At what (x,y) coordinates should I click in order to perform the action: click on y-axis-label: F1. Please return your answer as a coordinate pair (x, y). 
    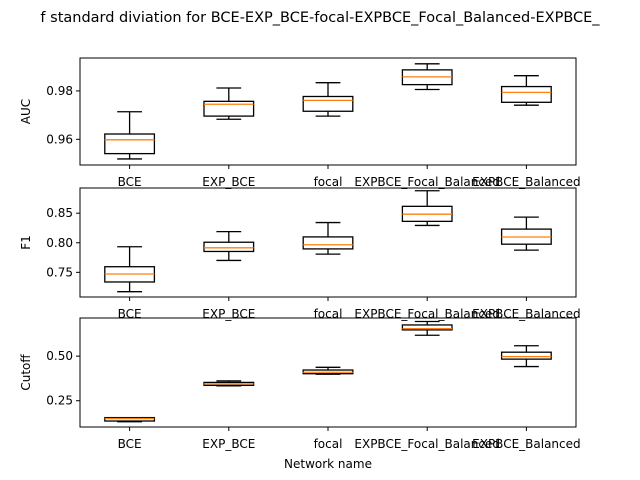
    Looking at the image, I should click on (26, 242).